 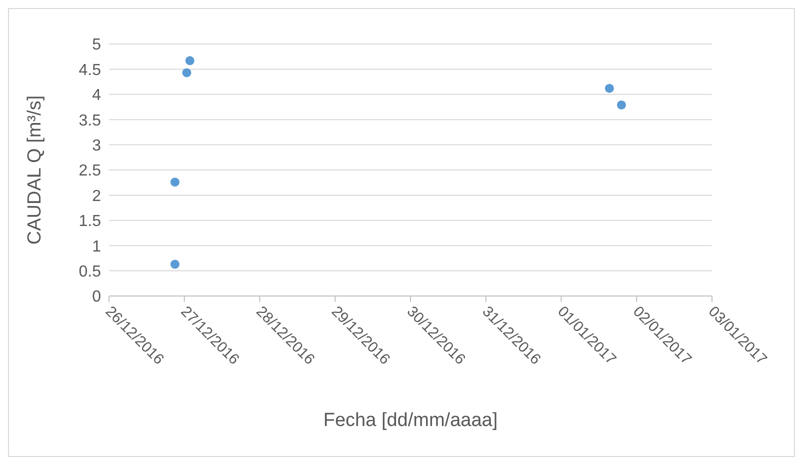 What do you see at coordinates (97, 145) in the screenshot?
I see `y-tick-label: 3` at bounding box center [97, 145].